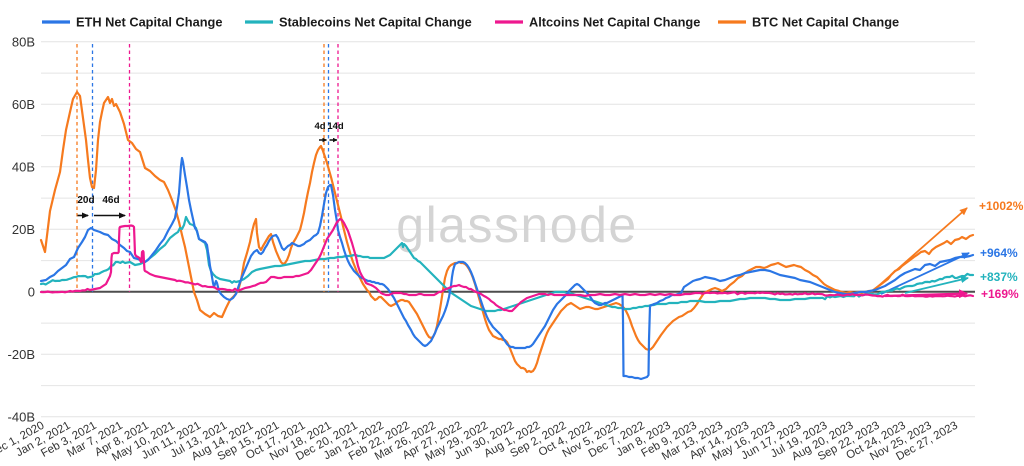 The width and height of the screenshot is (1024, 466). I want to click on svg-text: -20B, so click(21, 354).